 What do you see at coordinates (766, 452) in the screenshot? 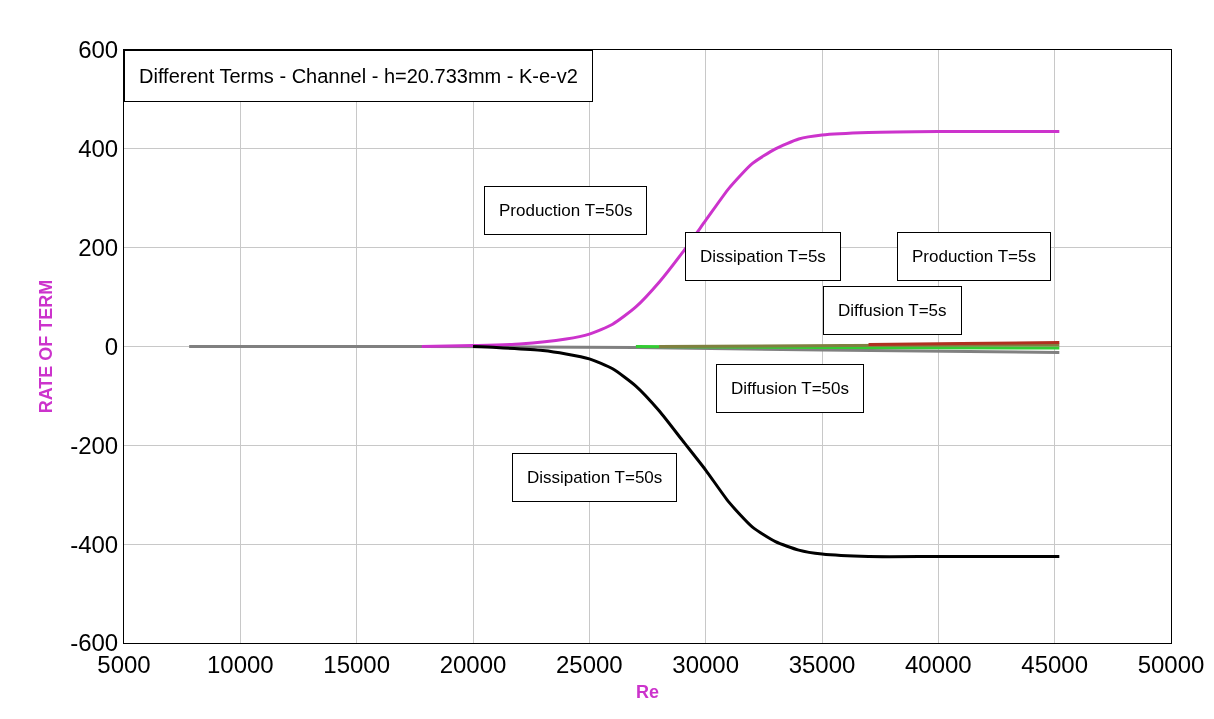
I see `line-series` at bounding box center [766, 452].